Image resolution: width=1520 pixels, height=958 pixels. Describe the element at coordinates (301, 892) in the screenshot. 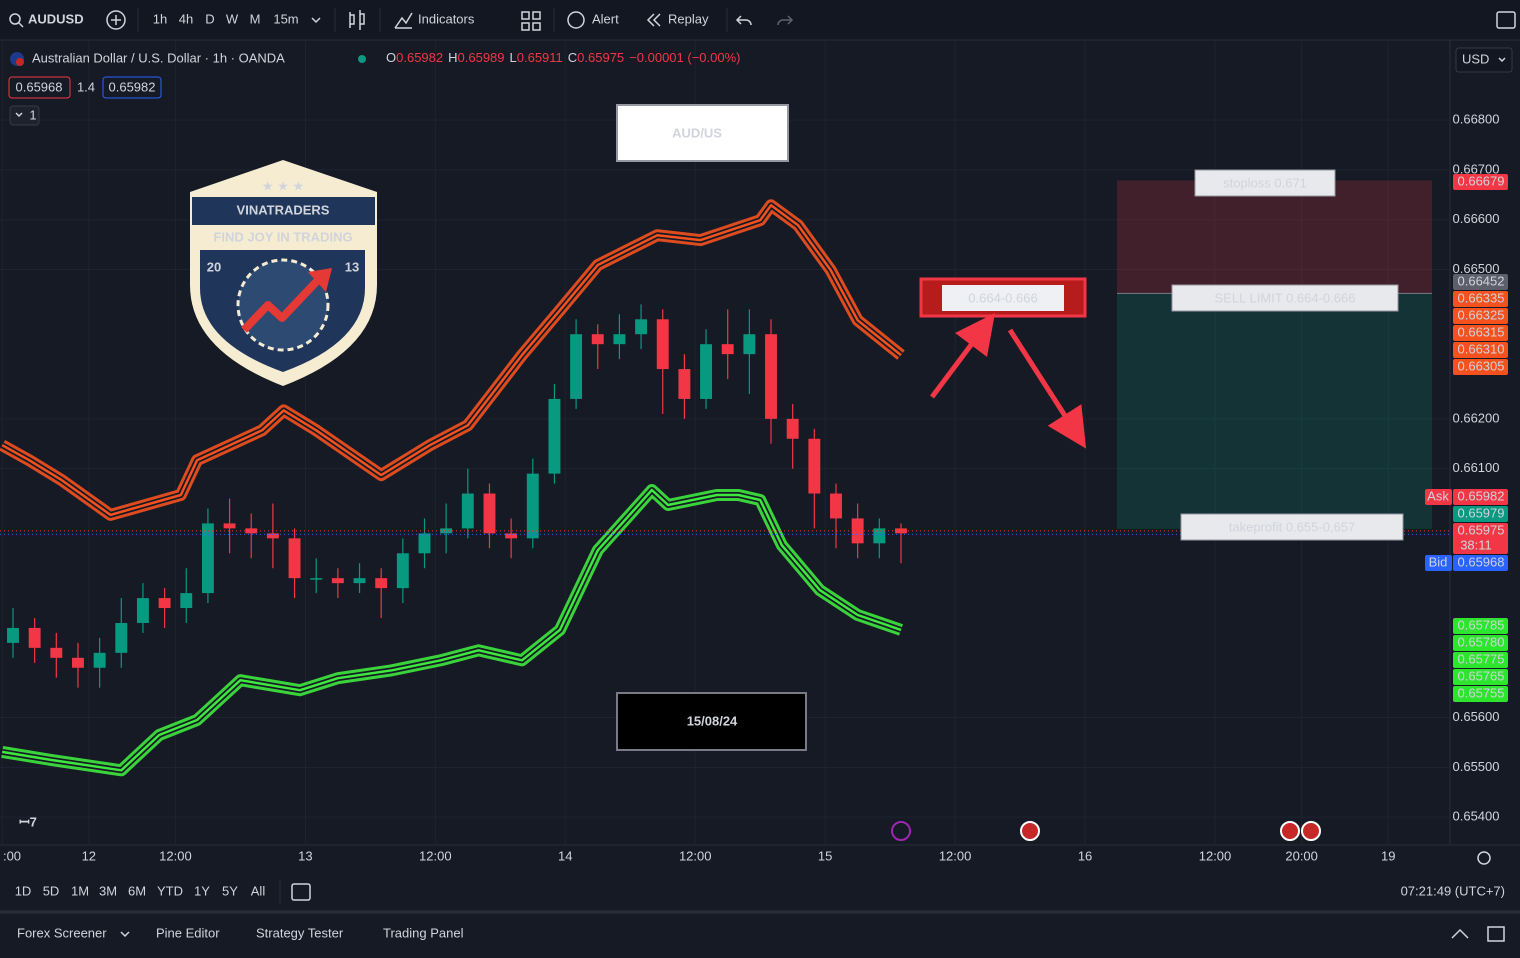

I see `goto-date` at that location.